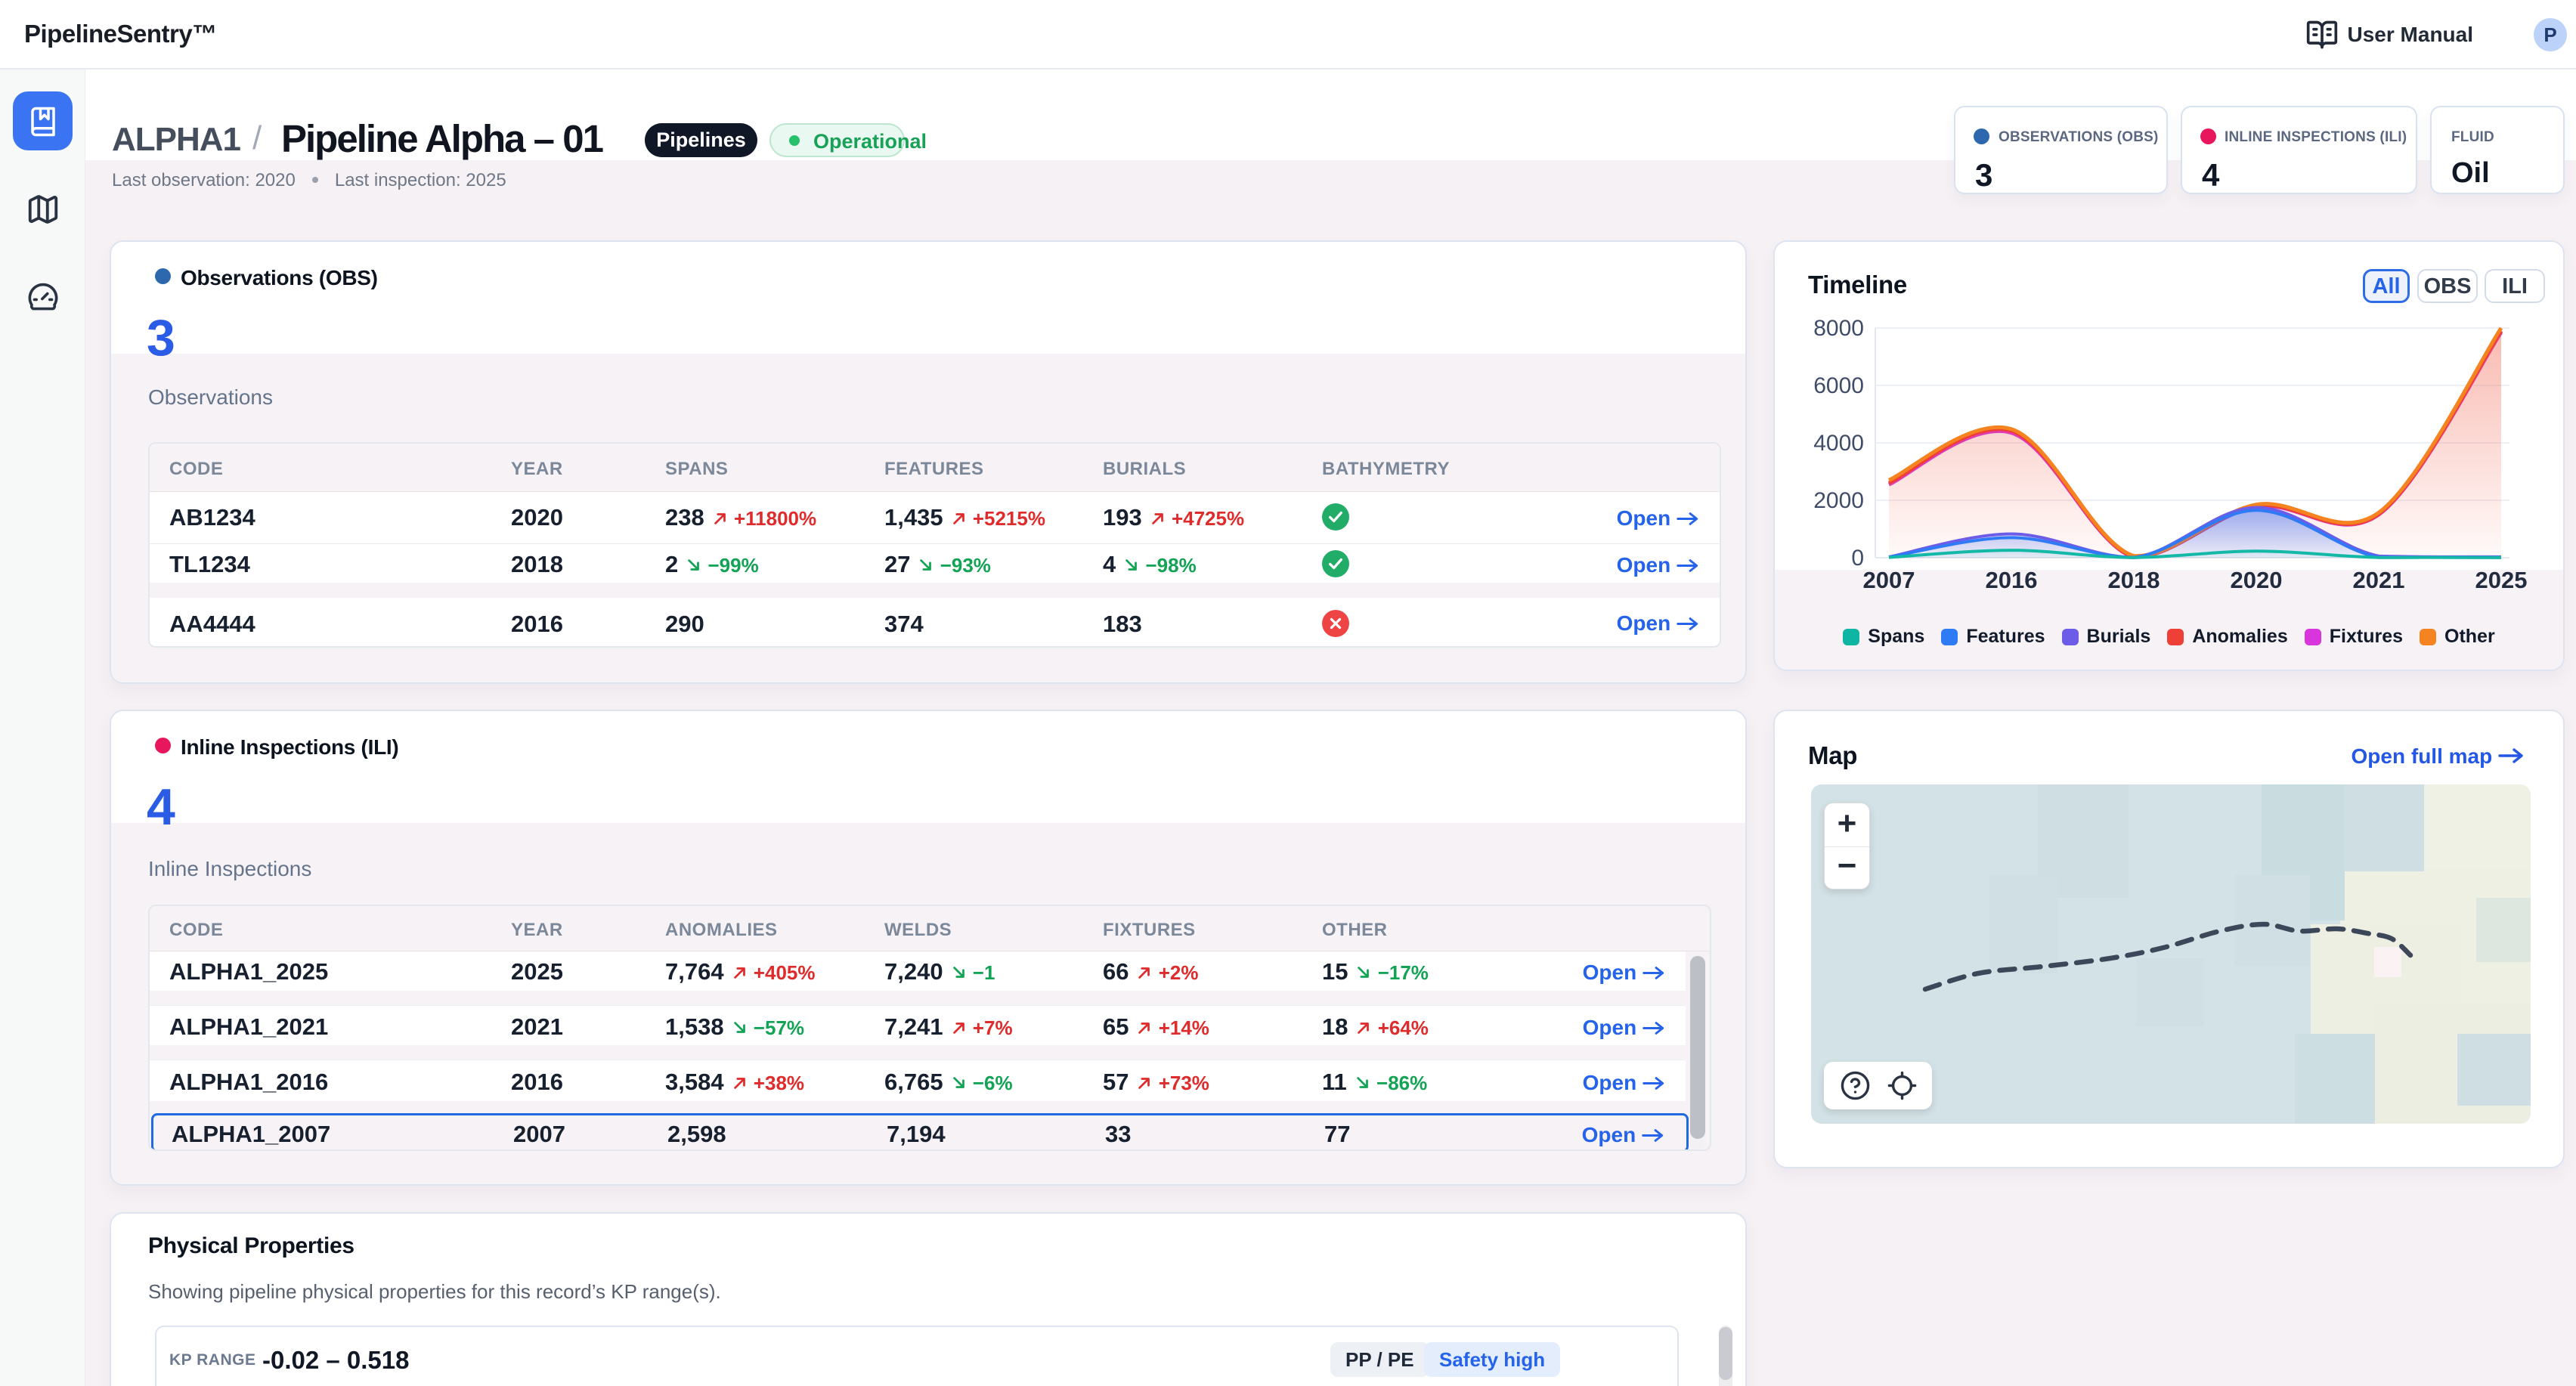  What do you see at coordinates (1838, 386) in the screenshot?
I see `svg-text: 6000` at bounding box center [1838, 386].